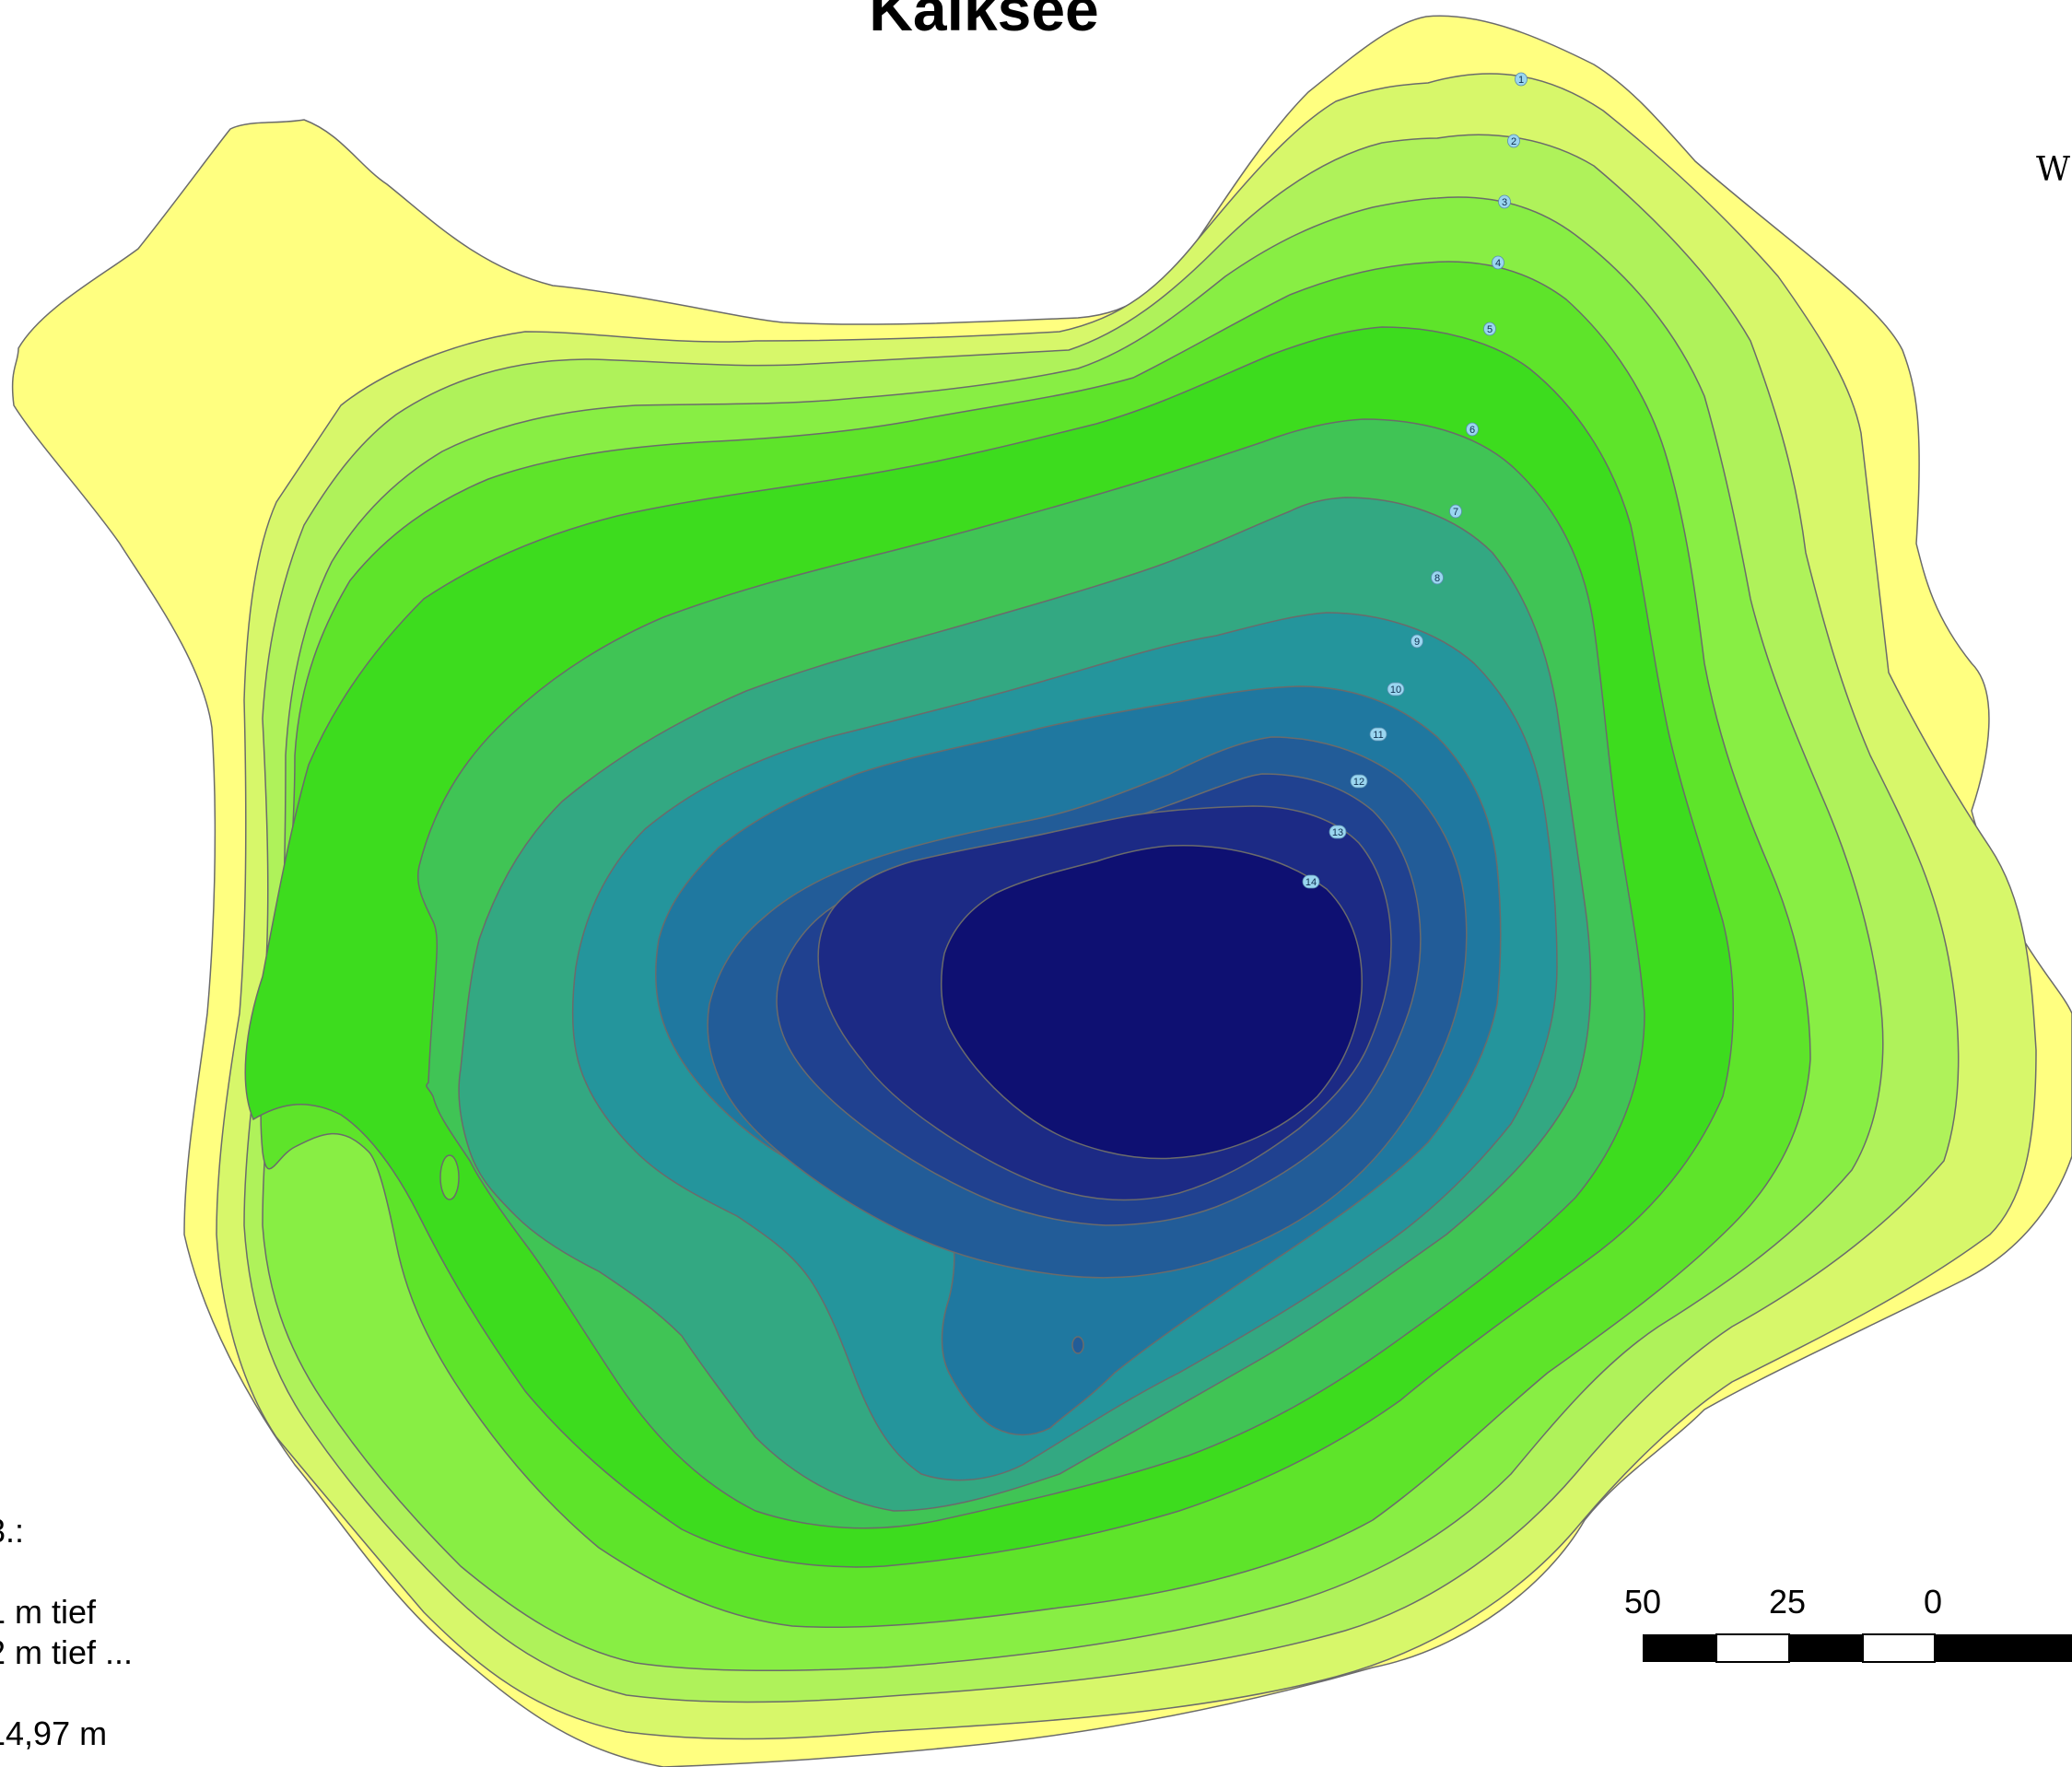 Image resolution: width=2072 pixels, height=1767 pixels. What do you see at coordinates (1417, 642) in the screenshot?
I see `contour-label-9m: 9` at bounding box center [1417, 642].